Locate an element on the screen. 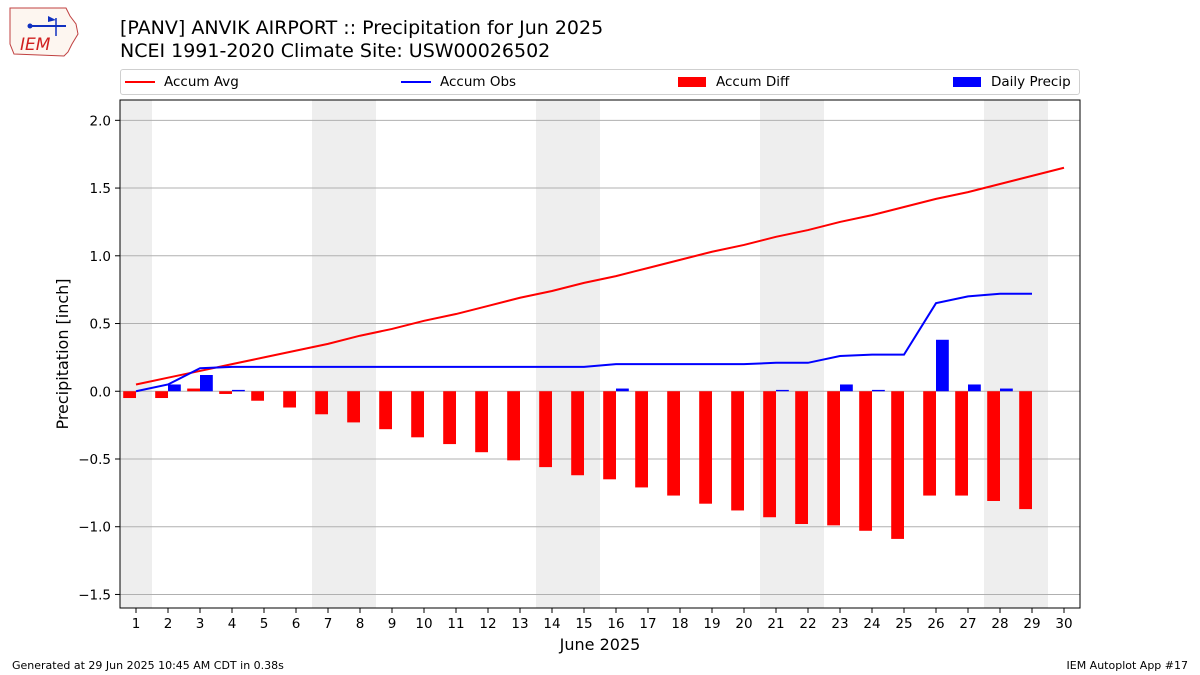 The image size is (1200, 675). legend-item-accum-obs: Accum Obs is located at coordinates (458, 82).